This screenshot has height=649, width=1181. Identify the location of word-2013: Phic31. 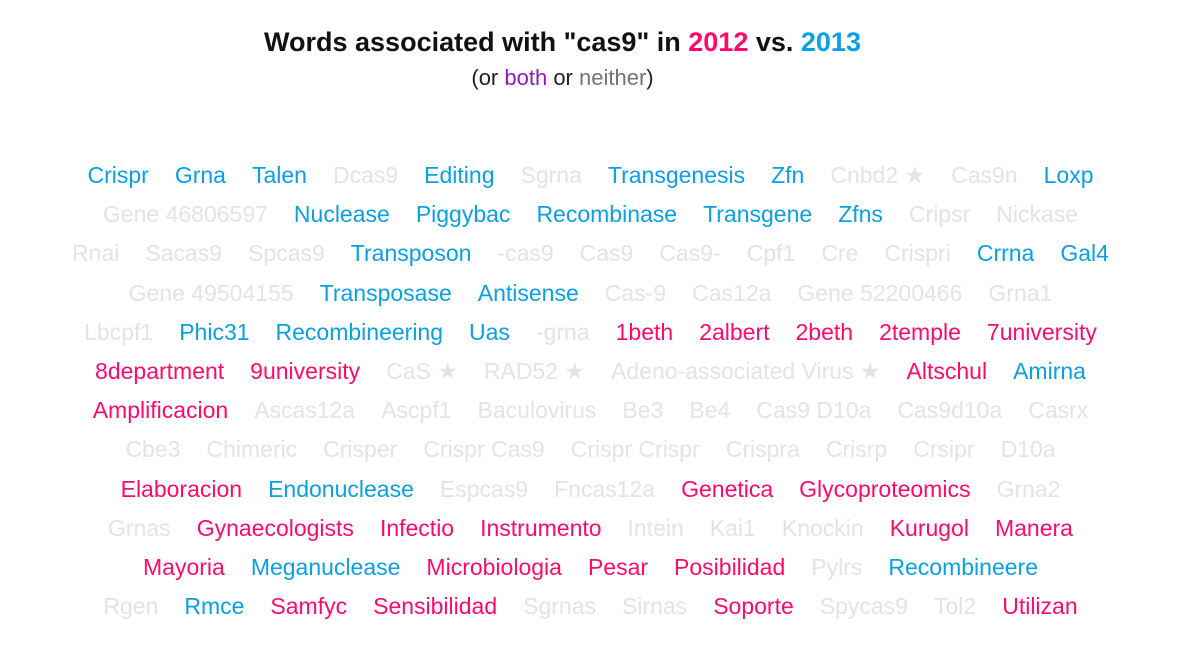
(214, 331).